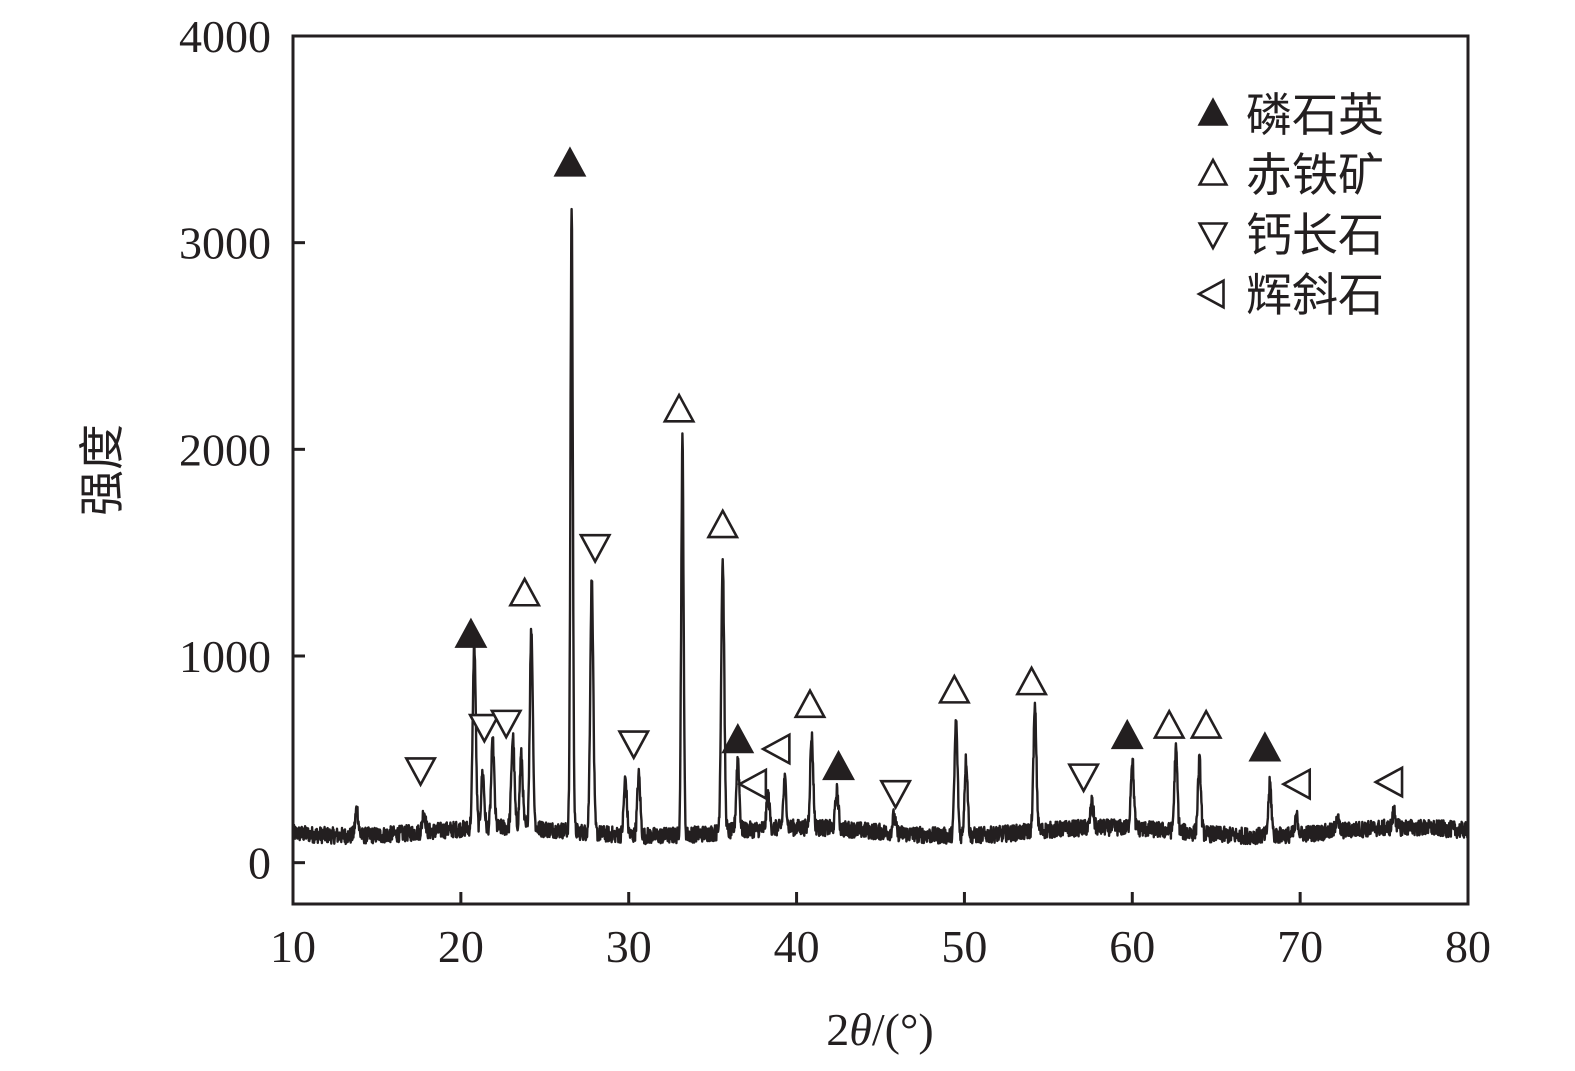  Describe the element at coordinates (461, 946) in the screenshot. I see `x-tick-label-20: 20` at that location.